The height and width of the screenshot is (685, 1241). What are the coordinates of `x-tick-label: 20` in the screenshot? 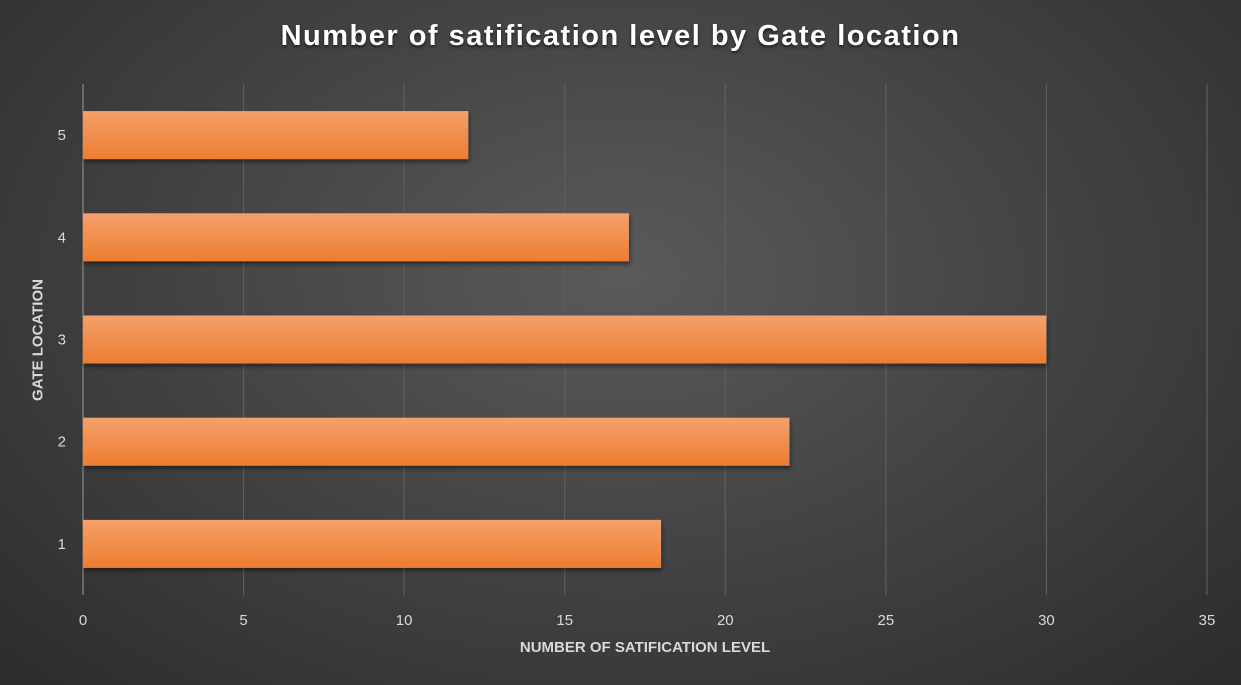 It's located at (725, 620).